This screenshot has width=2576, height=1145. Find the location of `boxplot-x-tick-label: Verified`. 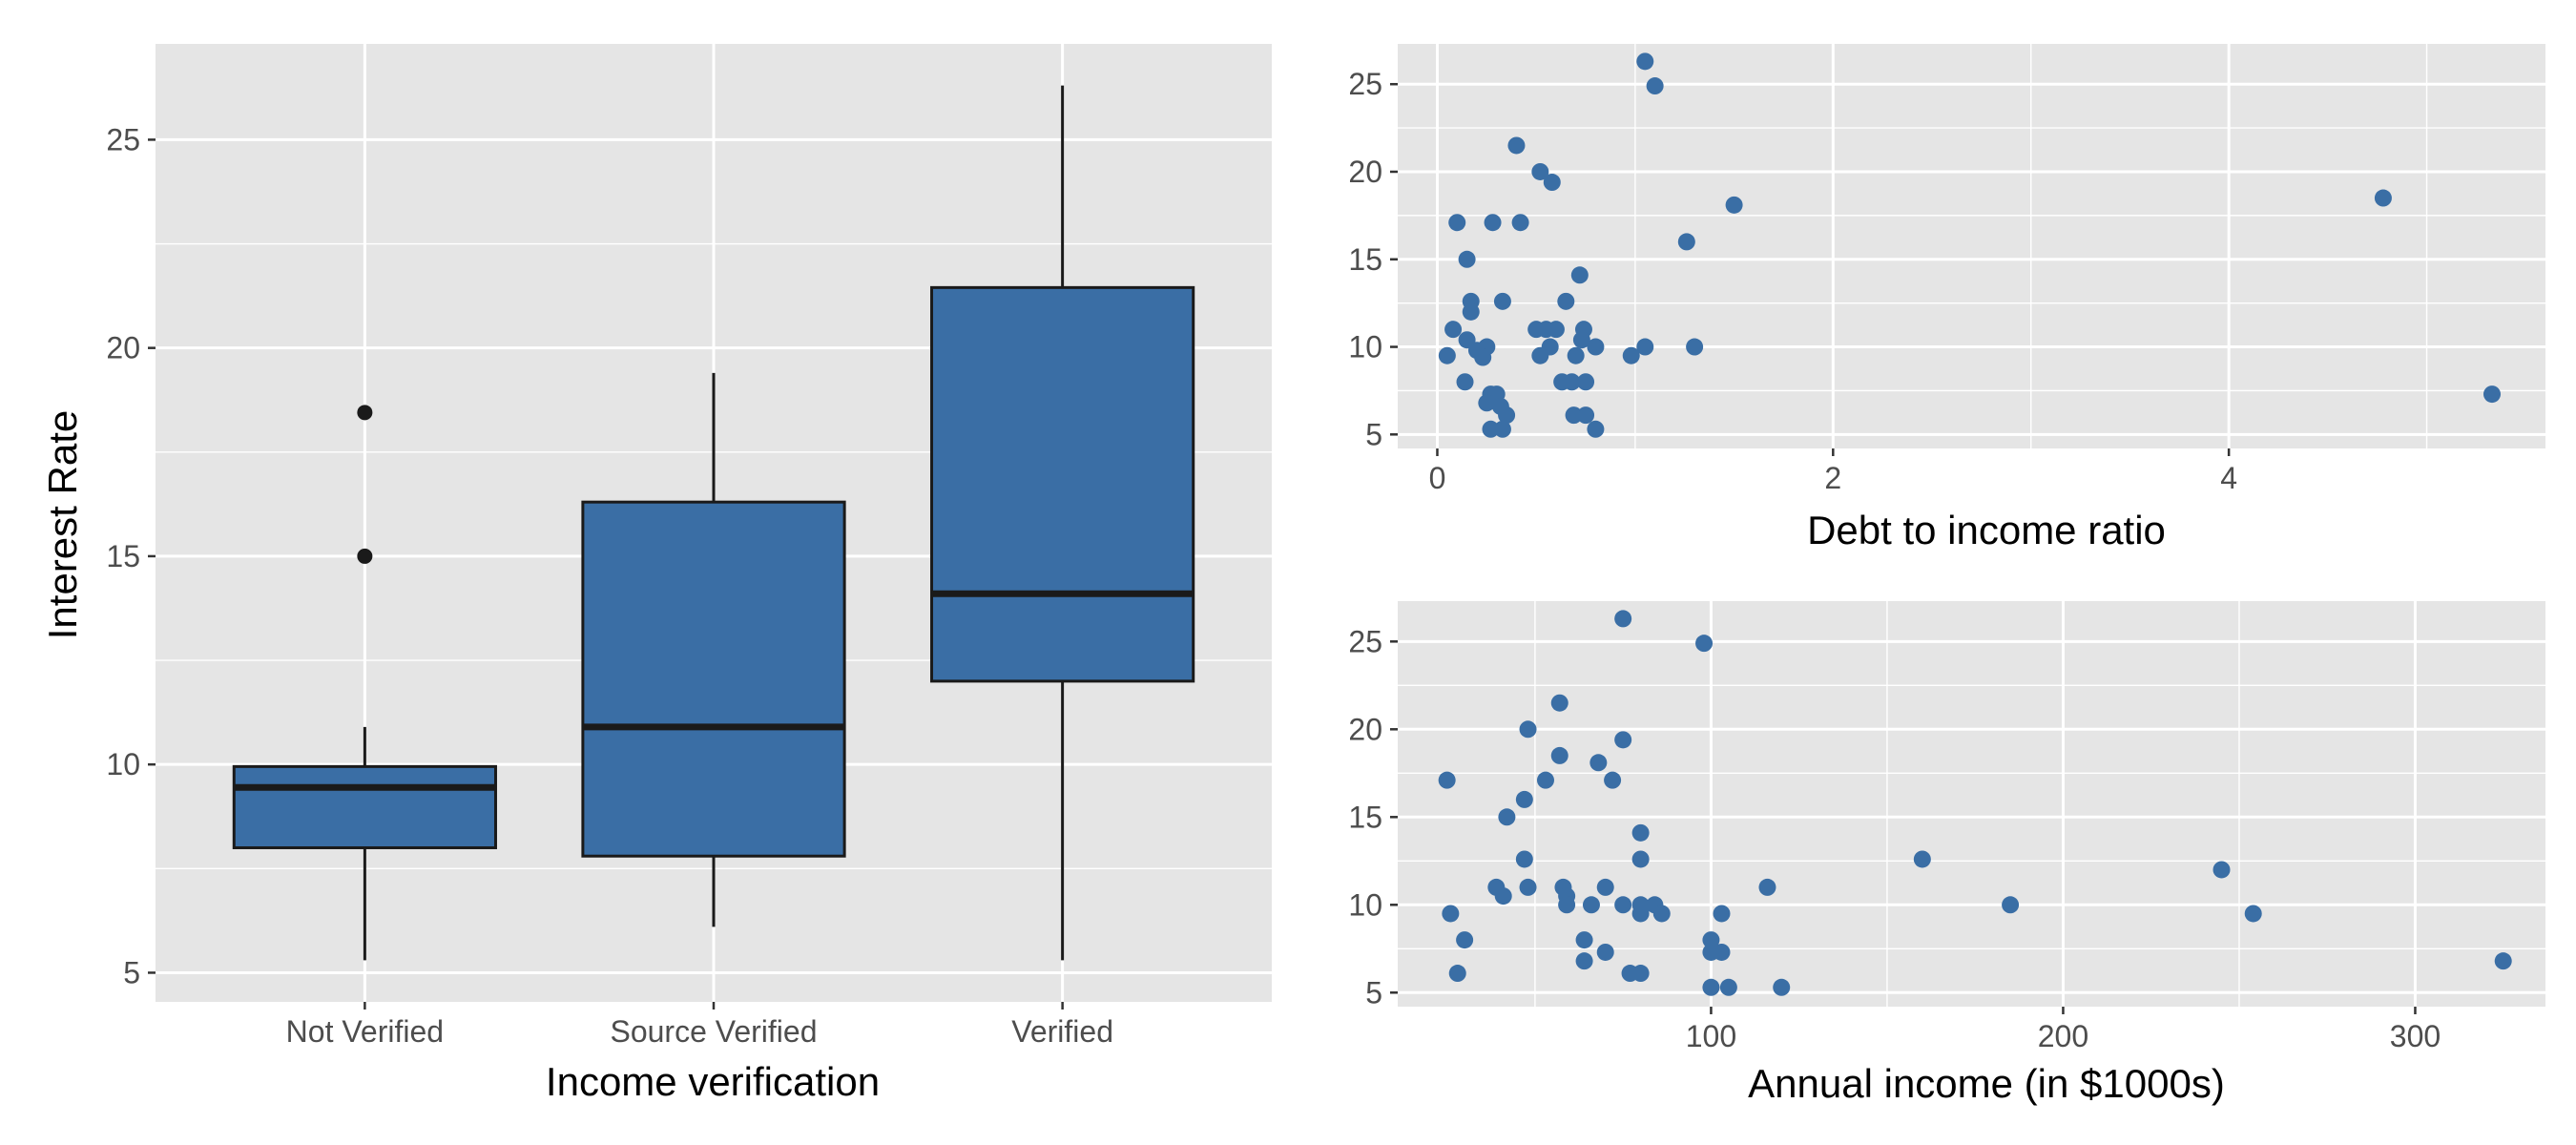

boxplot-x-tick-label: Verified is located at coordinates (1062, 1031).